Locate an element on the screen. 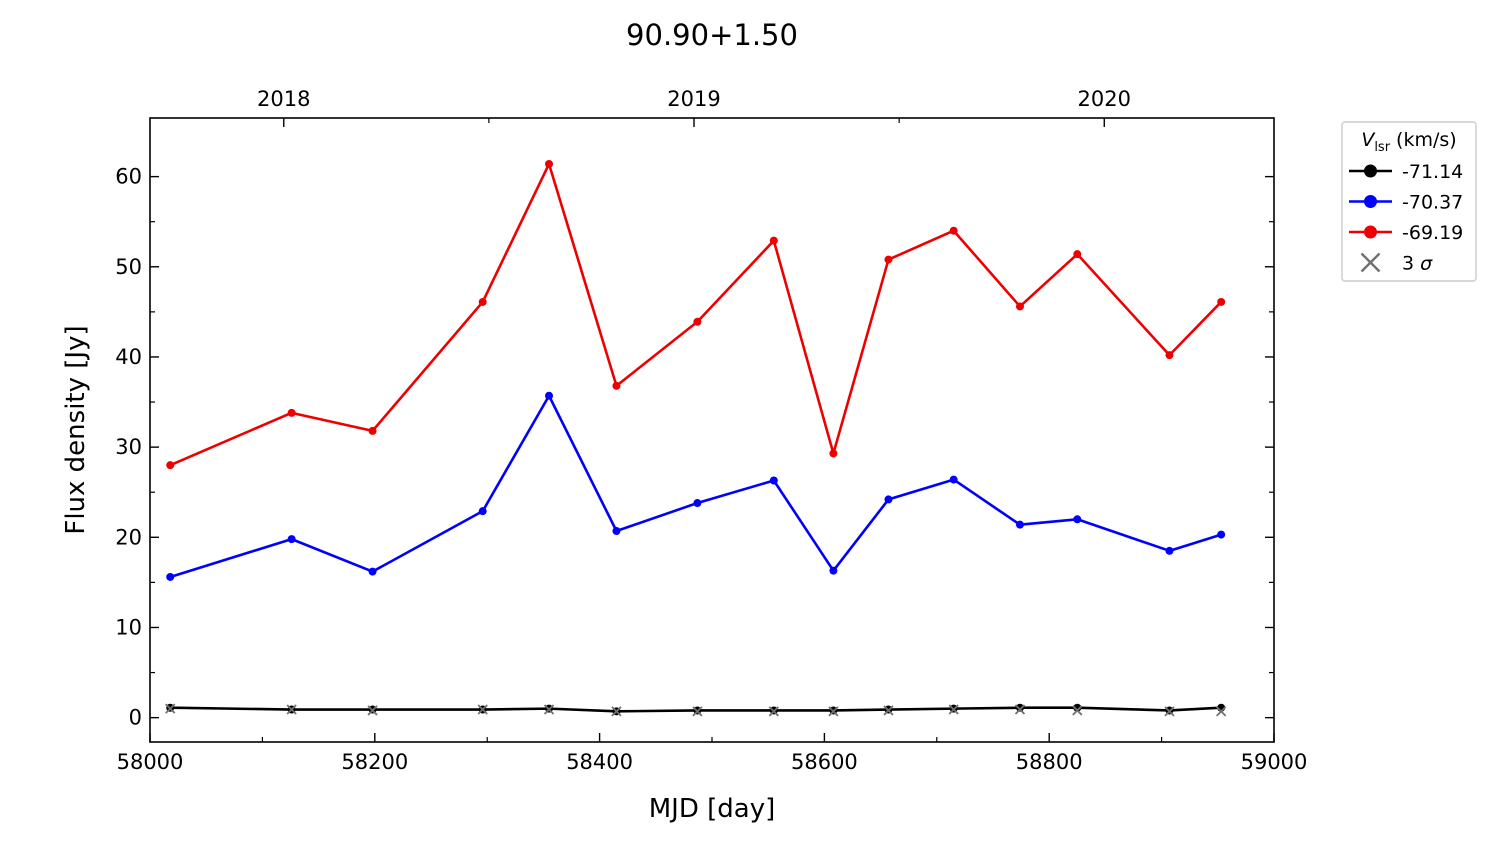 The height and width of the screenshot is (844, 1500). x-tick-label: 59000 is located at coordinates (1274, 762).